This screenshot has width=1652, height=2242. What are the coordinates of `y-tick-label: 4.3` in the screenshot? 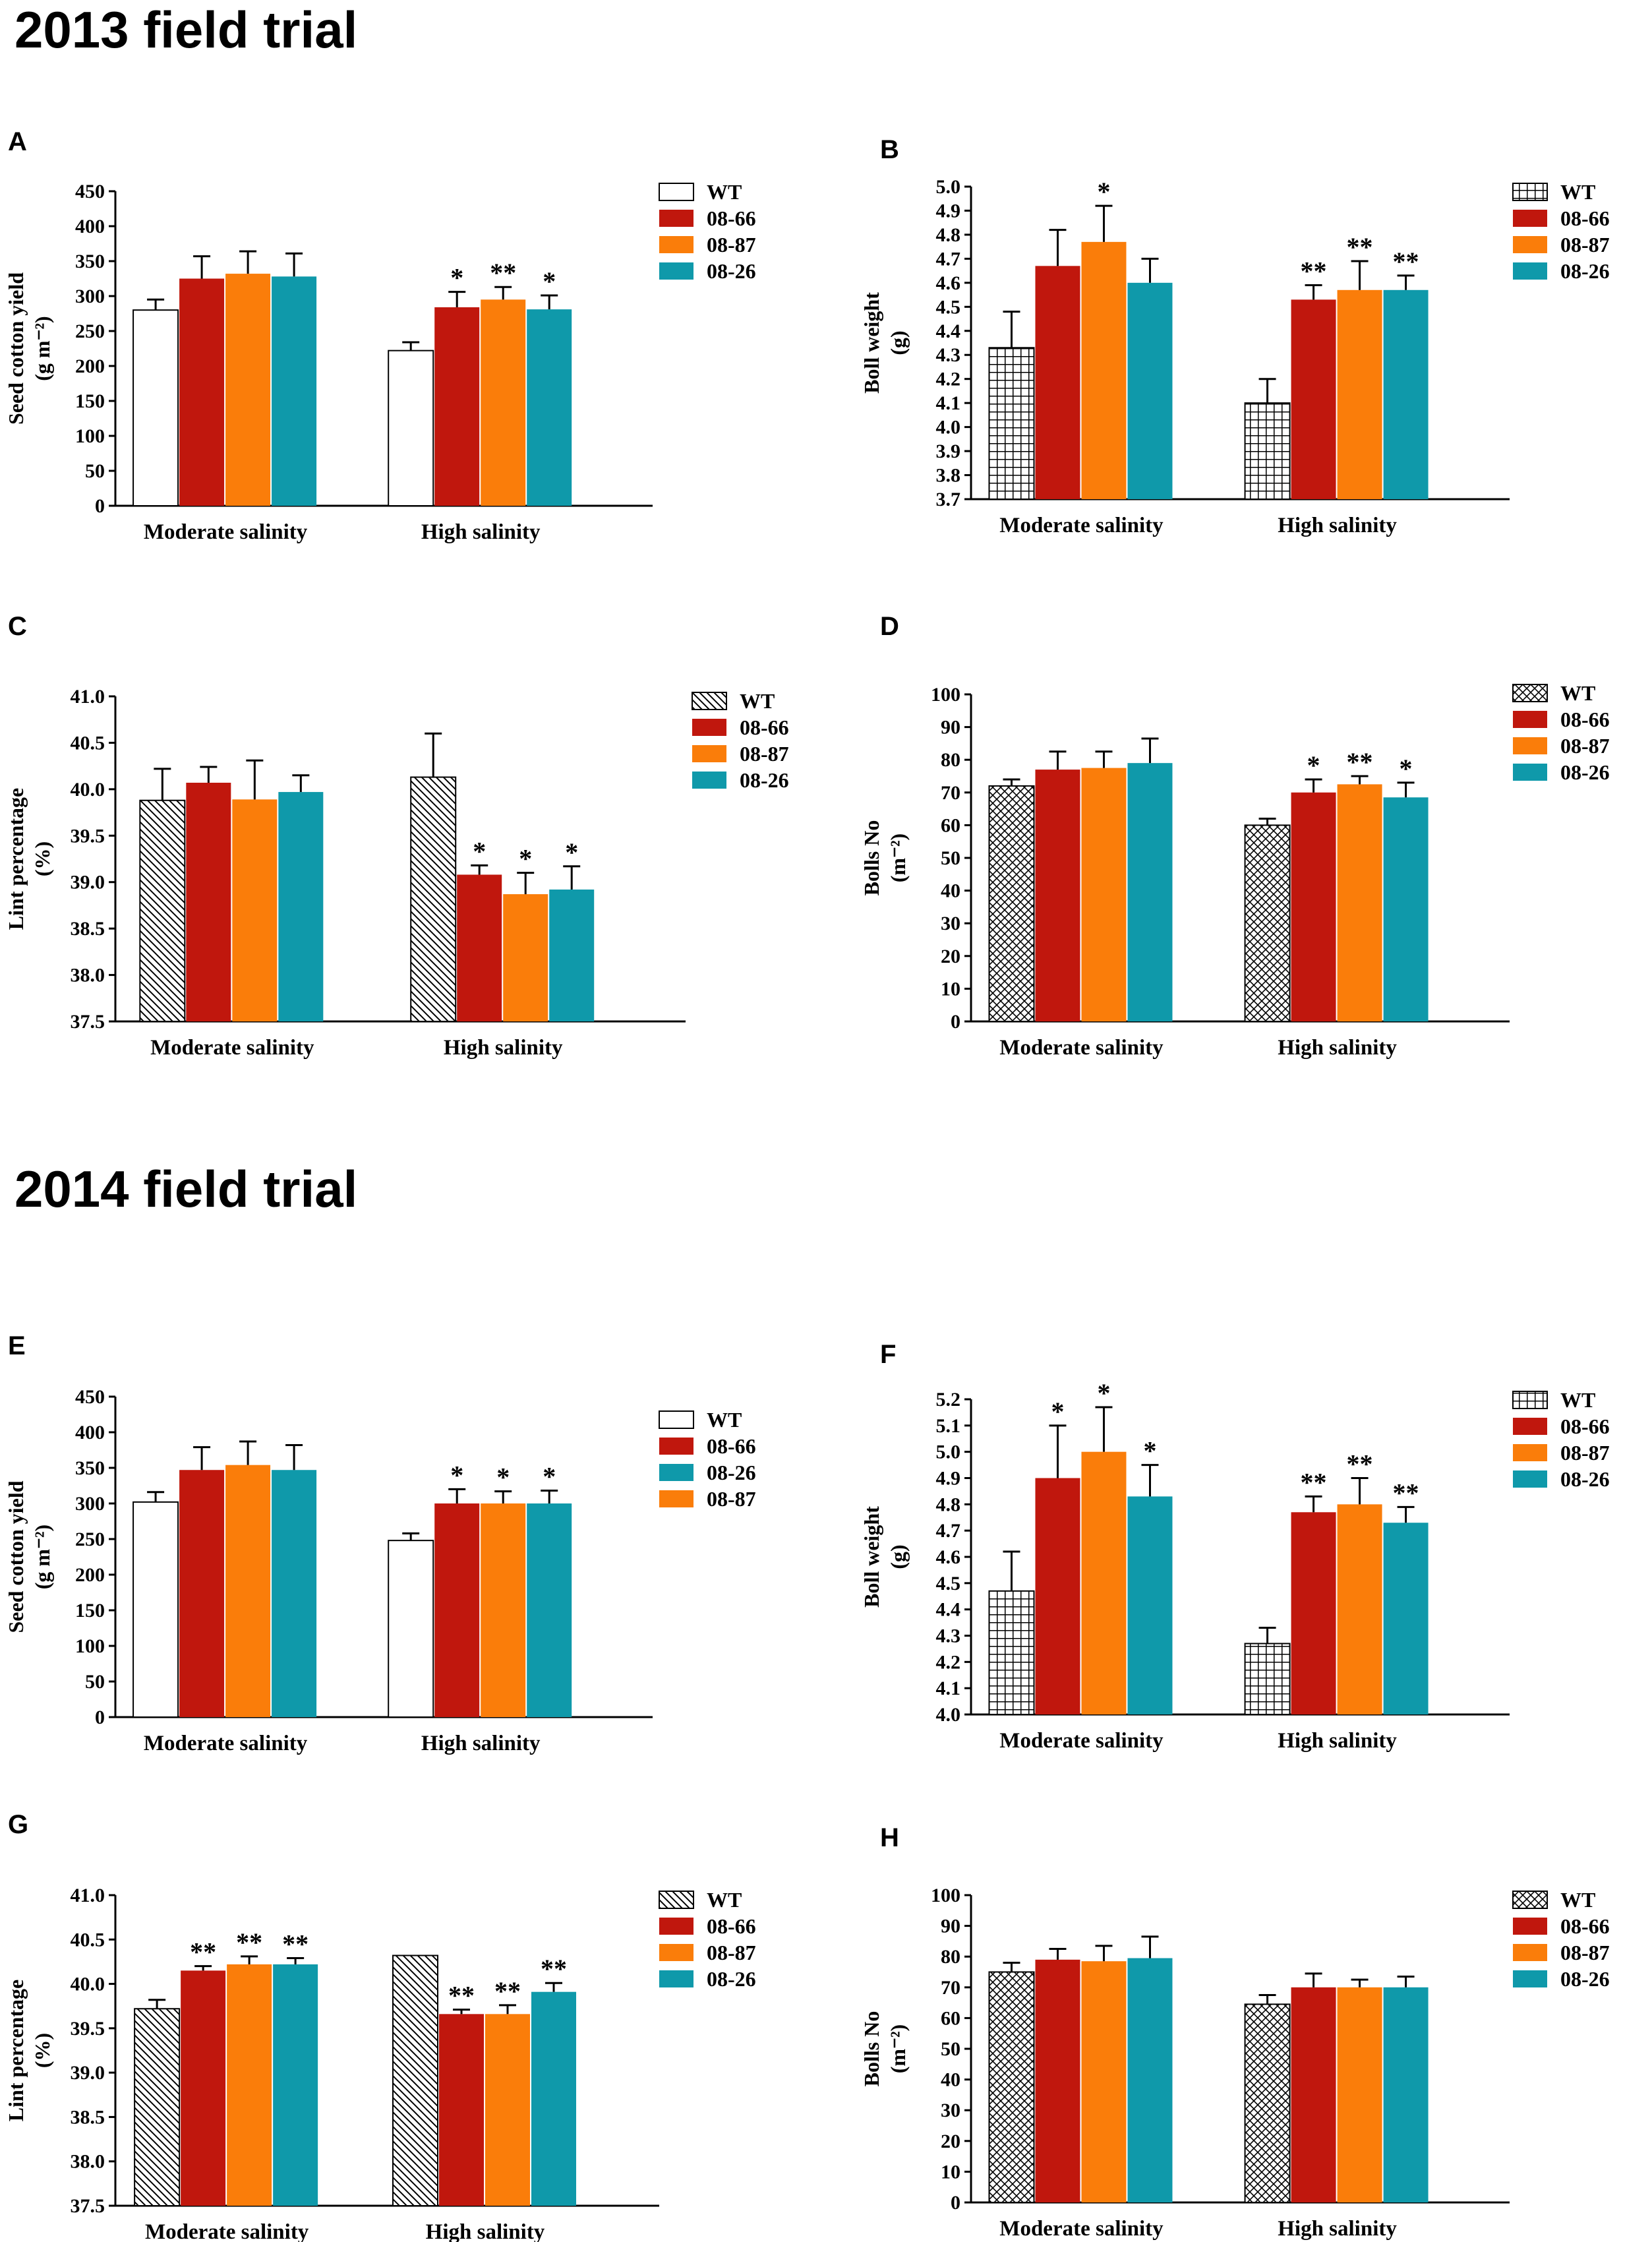 It's located at (948, 355).